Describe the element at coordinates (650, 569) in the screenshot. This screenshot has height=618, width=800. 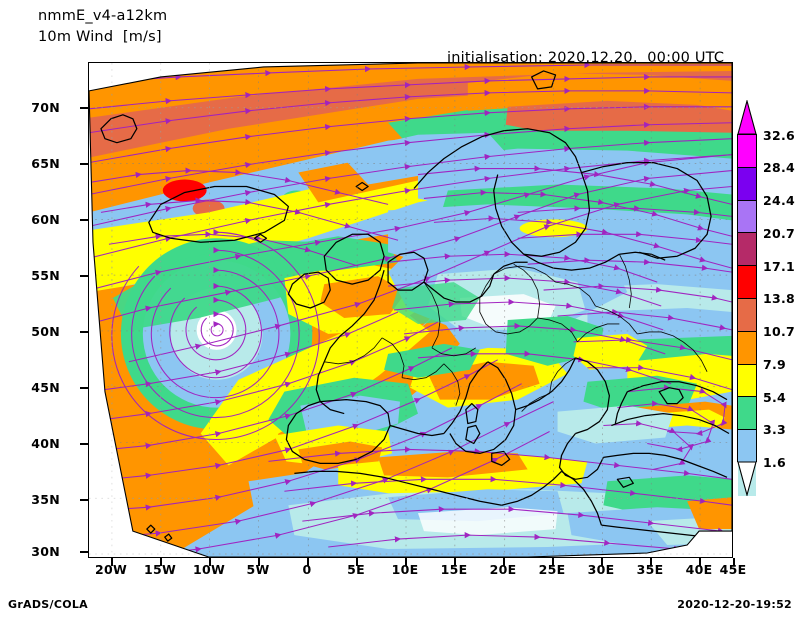
I see `xtick-label-35e: 35E` at that location.